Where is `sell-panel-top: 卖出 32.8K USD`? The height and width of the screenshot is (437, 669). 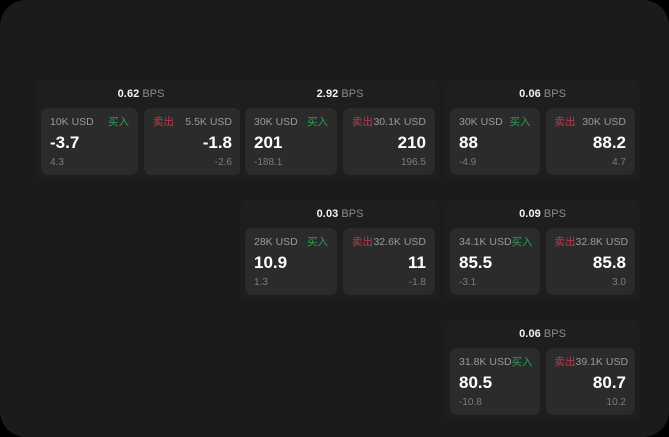 sell-panel-top: 卖出 32.8K USD is located at coordinates (591, 242).